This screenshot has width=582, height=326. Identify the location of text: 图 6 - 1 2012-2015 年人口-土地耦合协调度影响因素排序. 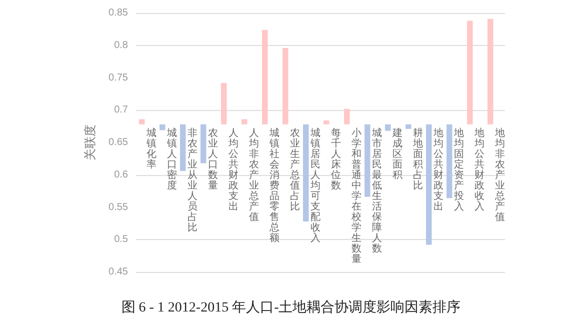
(291, 308).